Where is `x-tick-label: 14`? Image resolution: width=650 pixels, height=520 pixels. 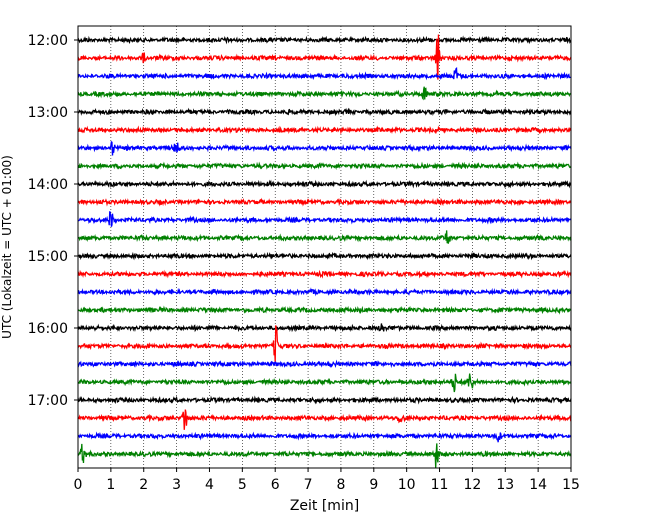 x-tick-label: 14 is located at coordinates (538, 485).